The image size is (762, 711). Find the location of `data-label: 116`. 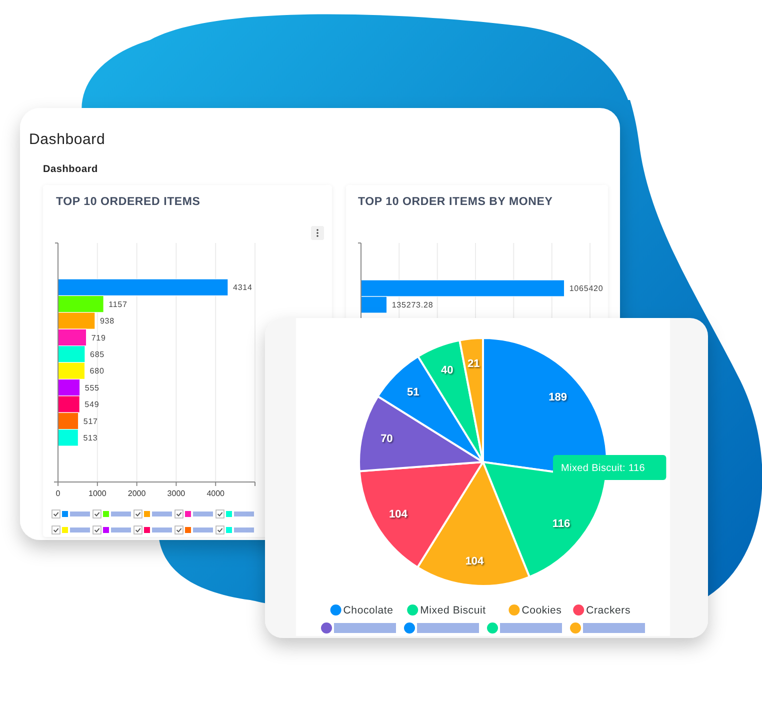

data-label: 116 is located at coordinates (561, 524).